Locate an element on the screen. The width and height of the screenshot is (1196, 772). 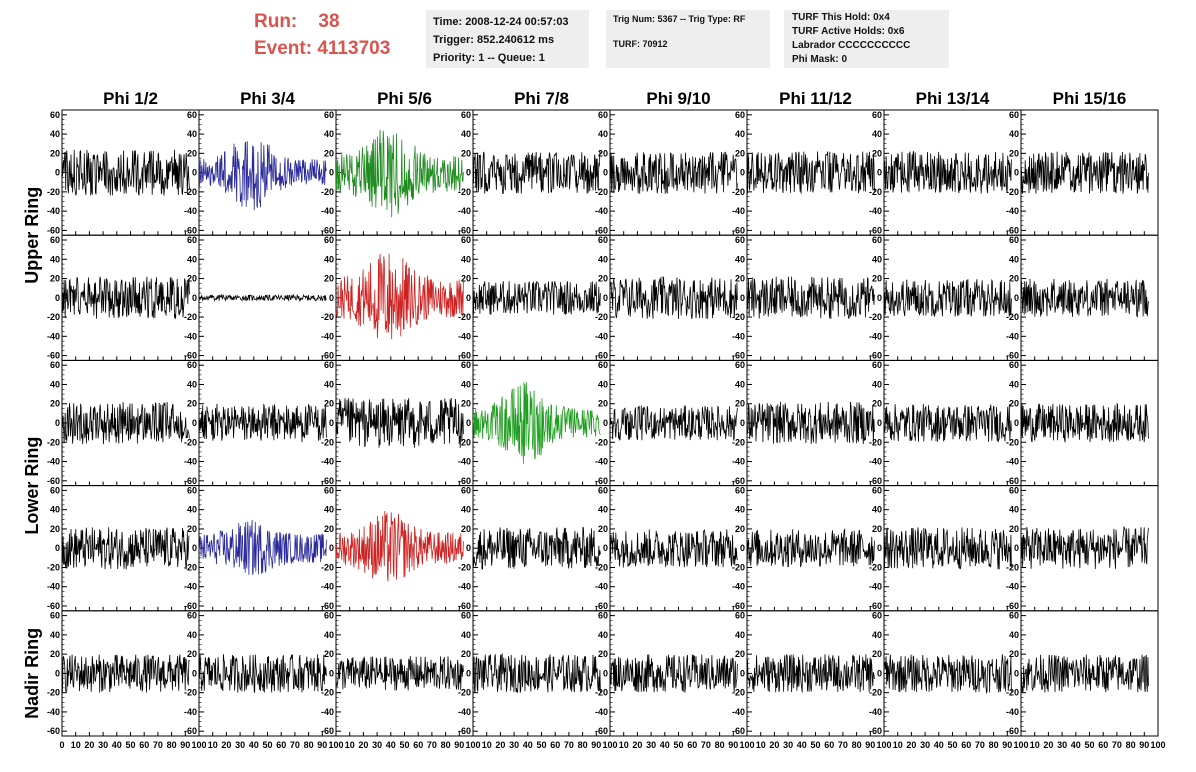
x-tick-label: 100 is located at coordinates (1157, 745).